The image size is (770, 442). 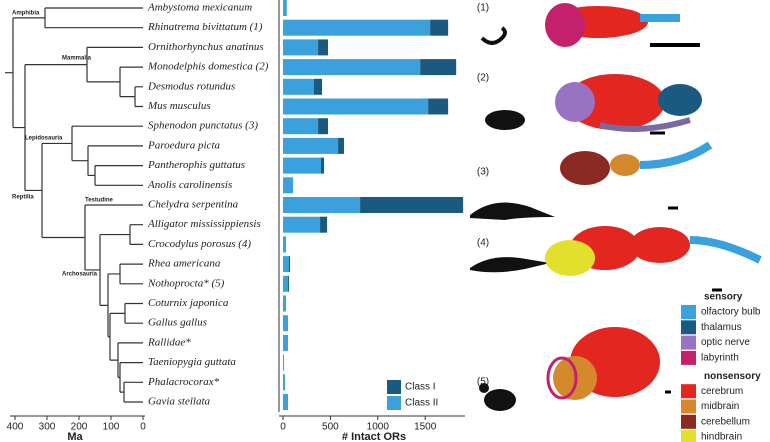 What do you see at coordinates (186, 283) in the screenshot?
I see `species-label: Nothoprocta* (5)` at bounding box center [186, 283].